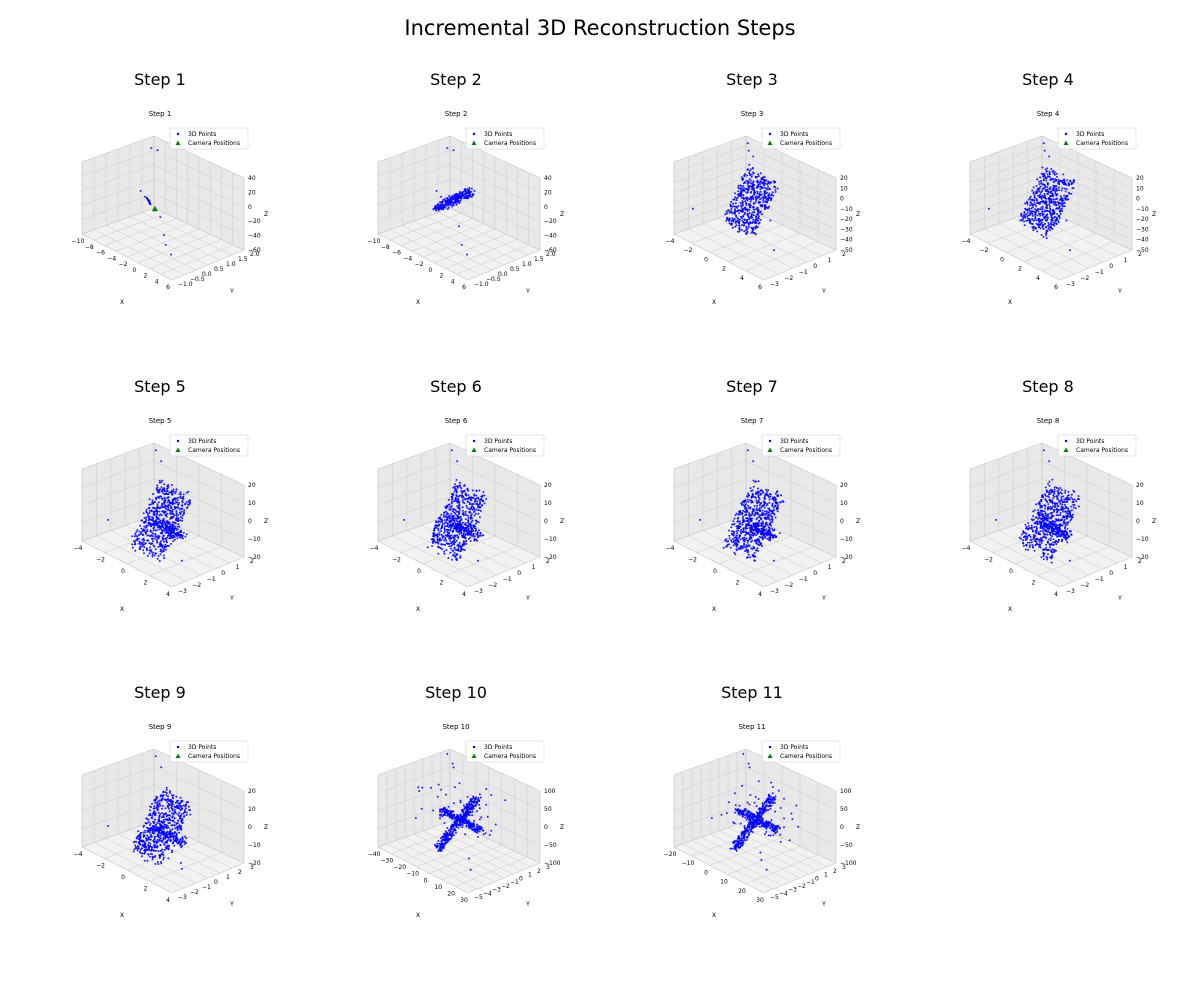 The height and width of the screenshot is (1000, 1200). What do you see at coordinates (846, 539) in the screenshot?
I see `z-tick-label: −10` at bounding box center [846, 539].